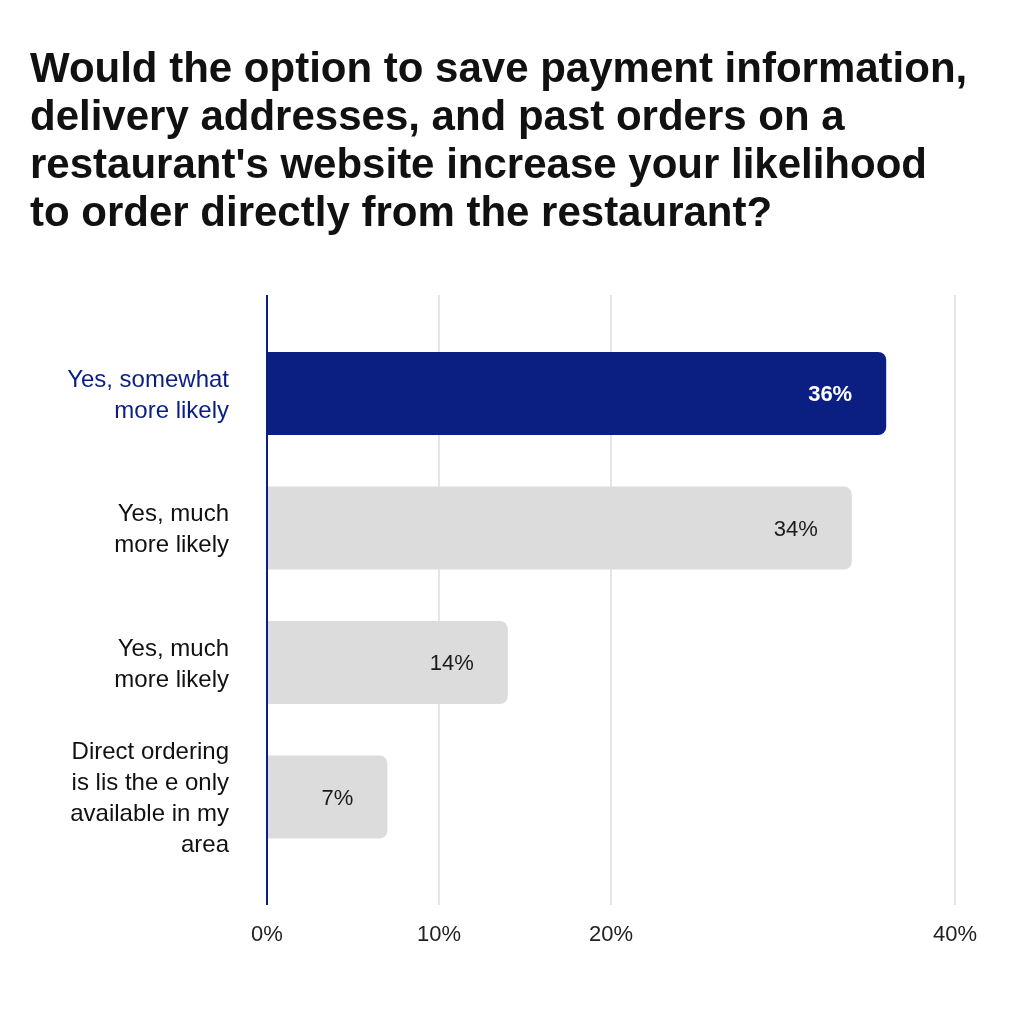  What do you see at coordinates (150, 796) in the screenshot?
I see `y-tick-label: Direct ordering is lis the e only available in my area` at bounding box center [150, 796].